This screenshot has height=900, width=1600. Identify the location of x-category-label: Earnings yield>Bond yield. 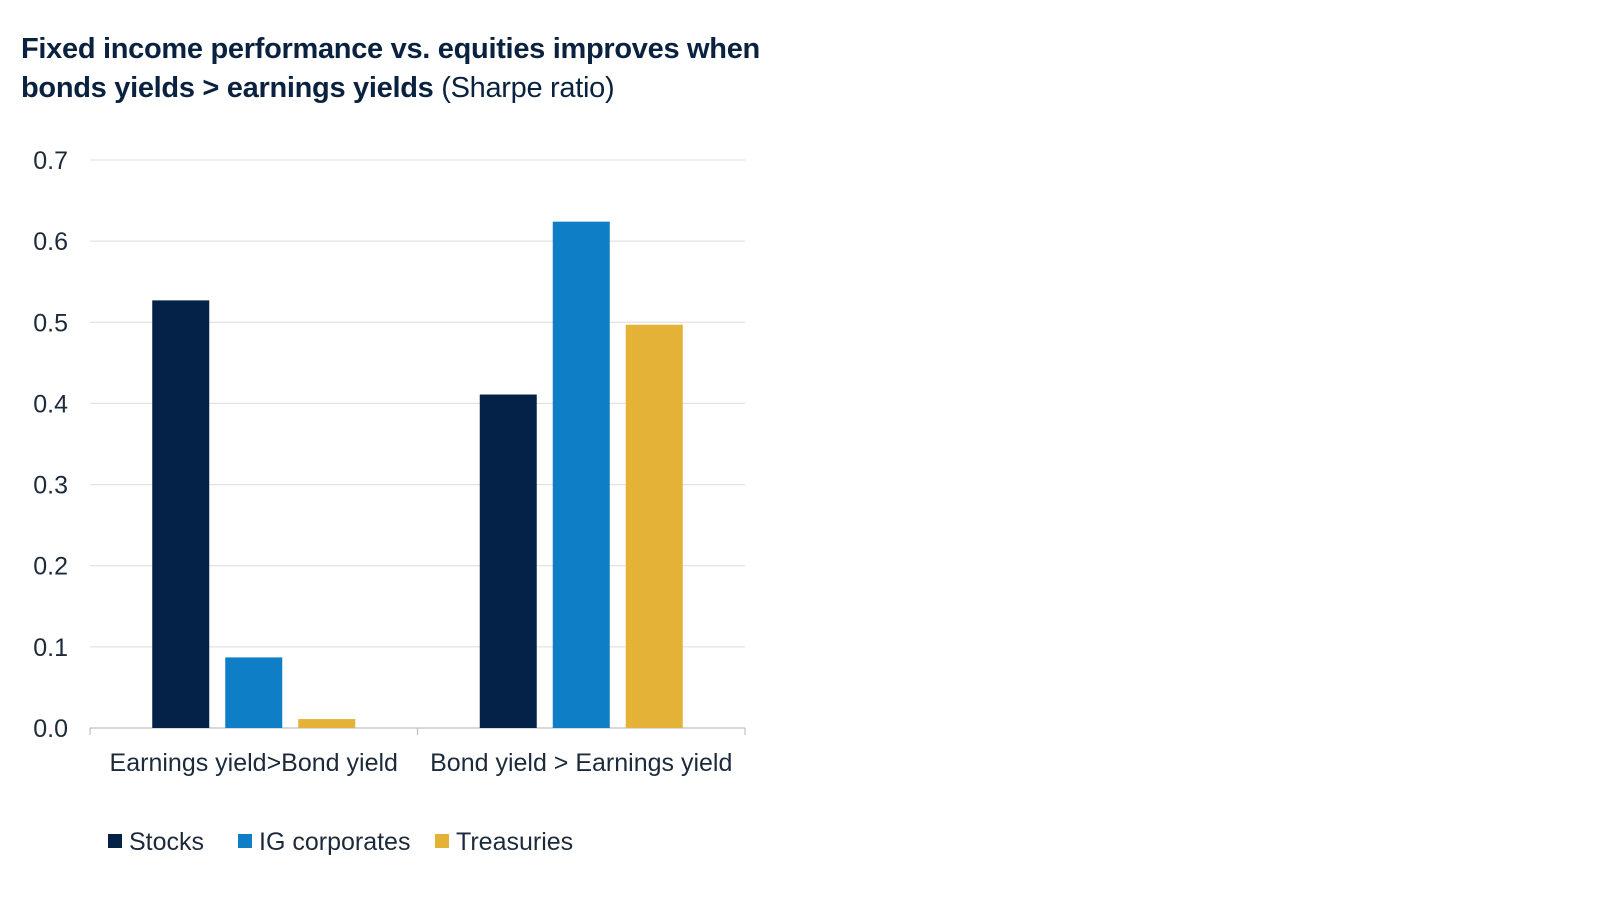
(254, 763).